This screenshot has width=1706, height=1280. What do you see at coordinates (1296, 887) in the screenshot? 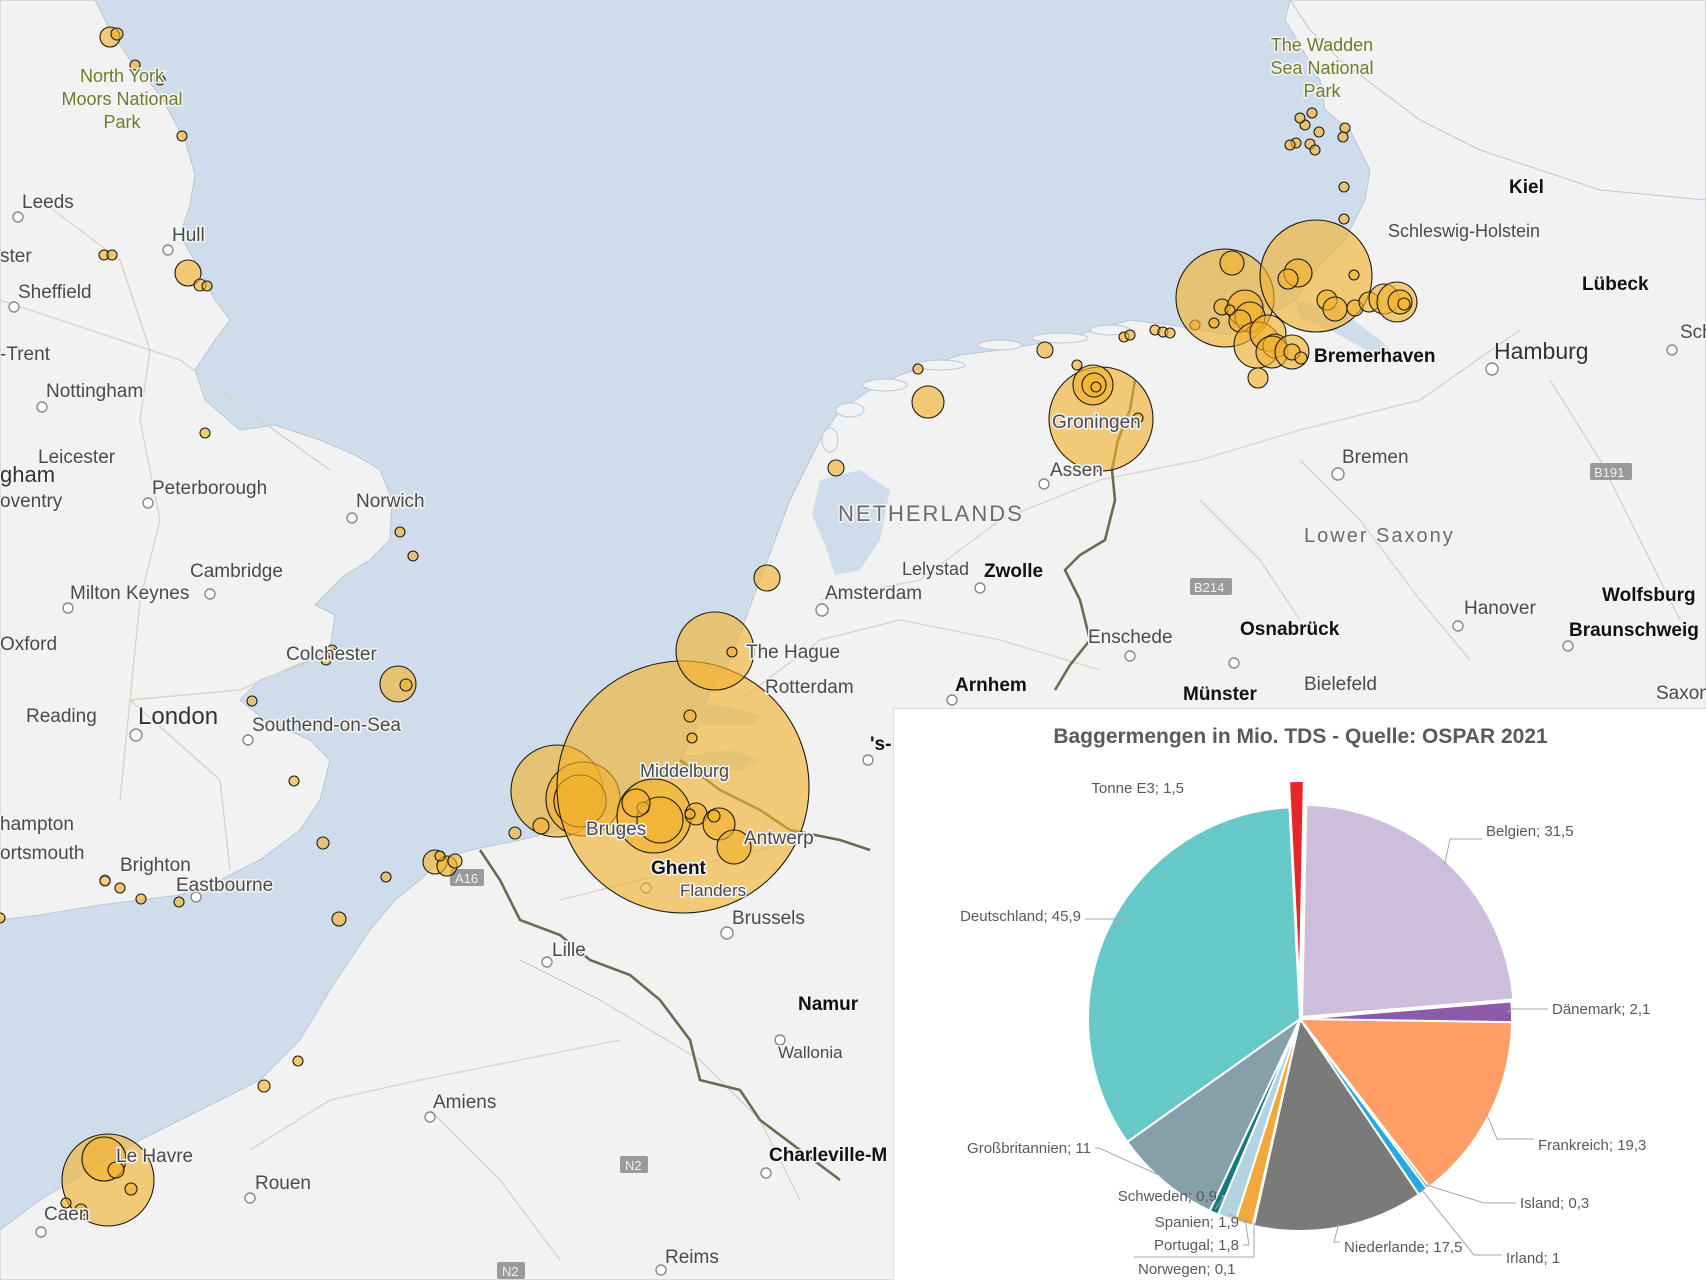
I see `pie-slice-tonne-e3` at bounding box center [1296, 887].